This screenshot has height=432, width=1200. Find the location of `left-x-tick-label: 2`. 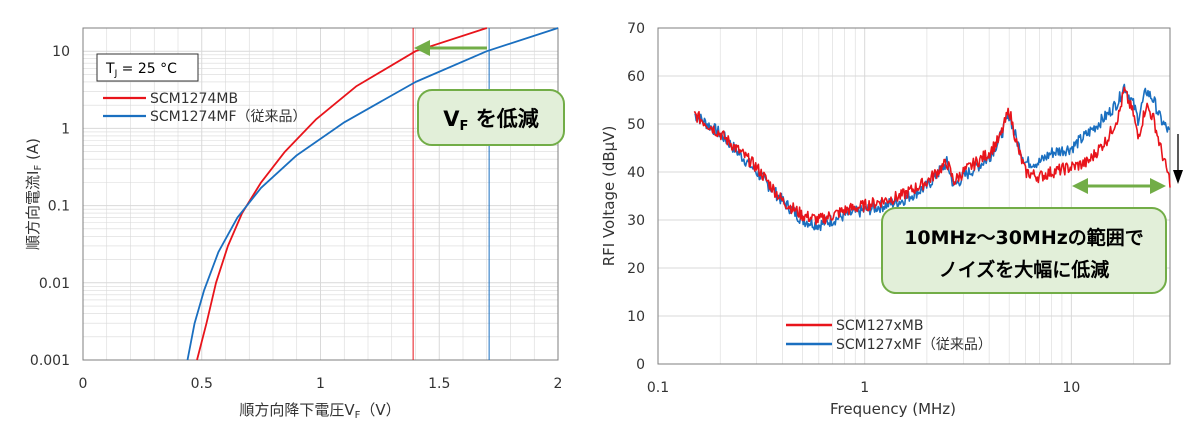

left-x-tick-label: 2 is located at coordinates (558, 384).